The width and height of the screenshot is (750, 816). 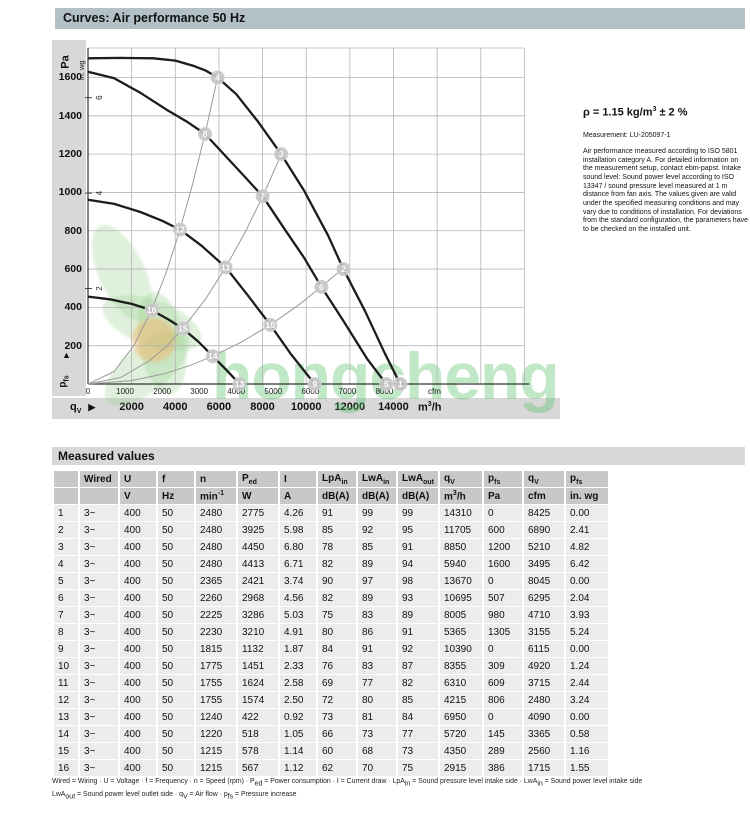 What do you see at coordinates (298, 598) in the screenshot?
I see `cell: 4.56` at bounding box center [298, 598].